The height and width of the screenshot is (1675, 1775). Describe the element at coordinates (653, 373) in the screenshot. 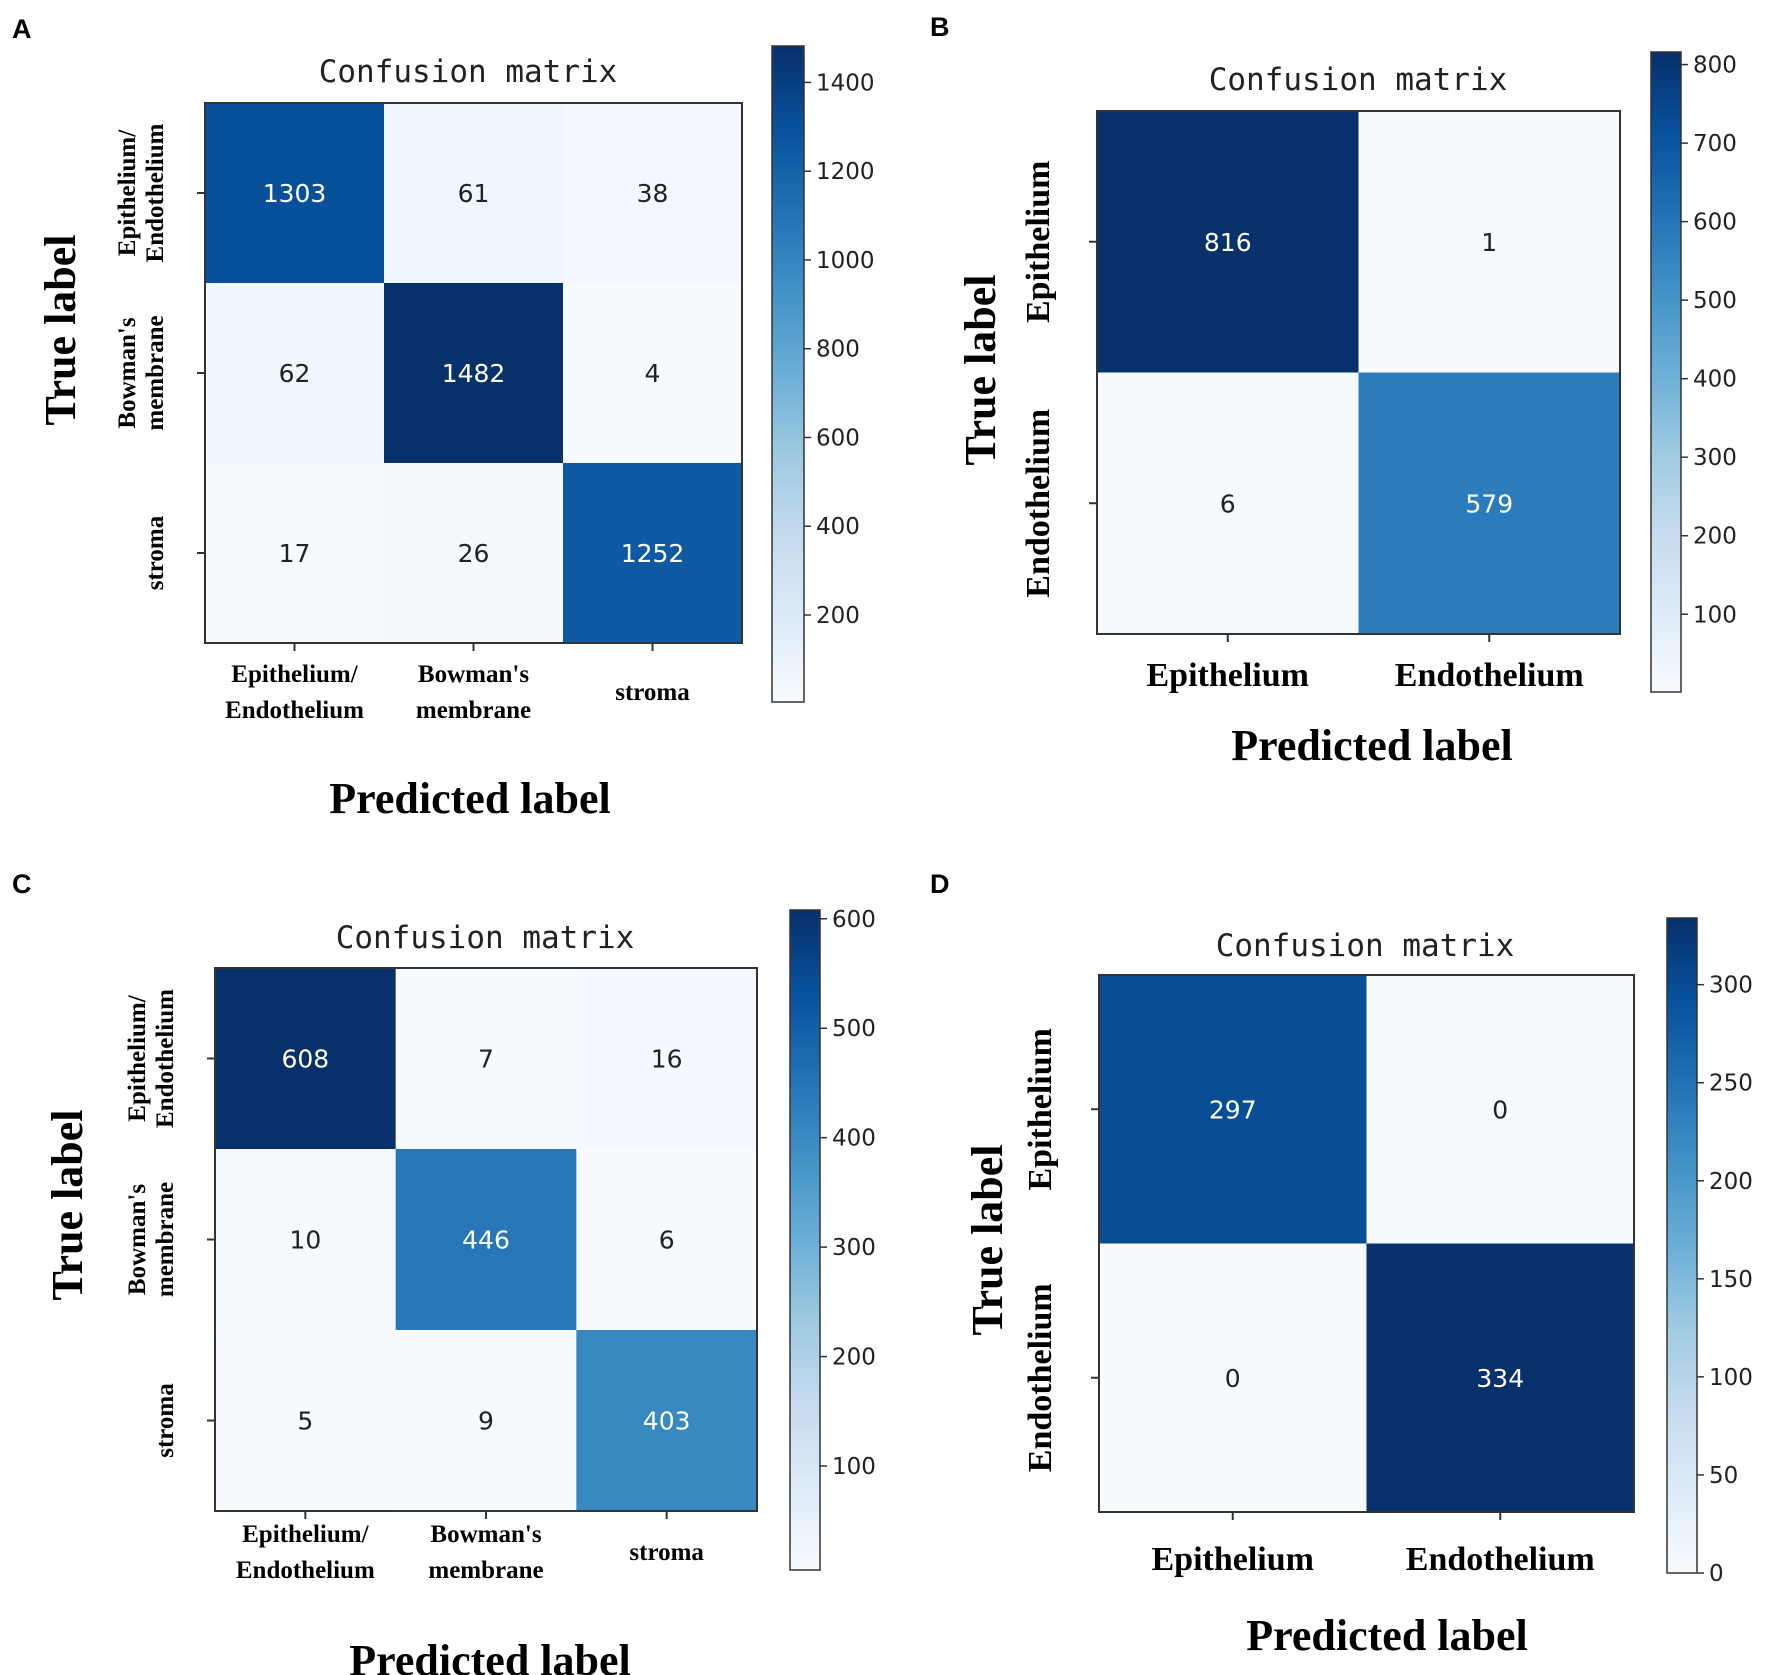

I see `cell-value-label: 4` at that location.